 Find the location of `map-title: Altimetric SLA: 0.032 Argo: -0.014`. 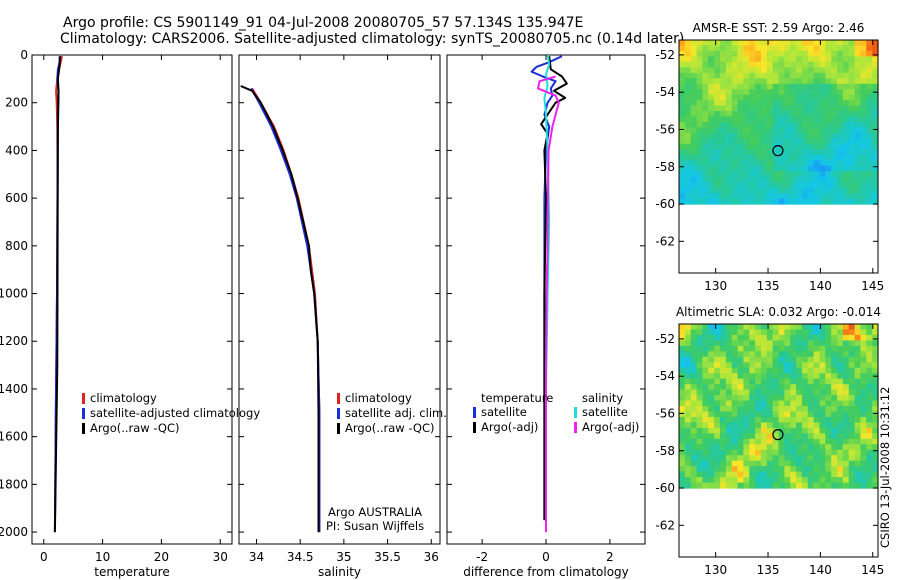

map-title: Altimetric SLA: 0.032 Argo: -0.014 is located at coordinates (778, 312).